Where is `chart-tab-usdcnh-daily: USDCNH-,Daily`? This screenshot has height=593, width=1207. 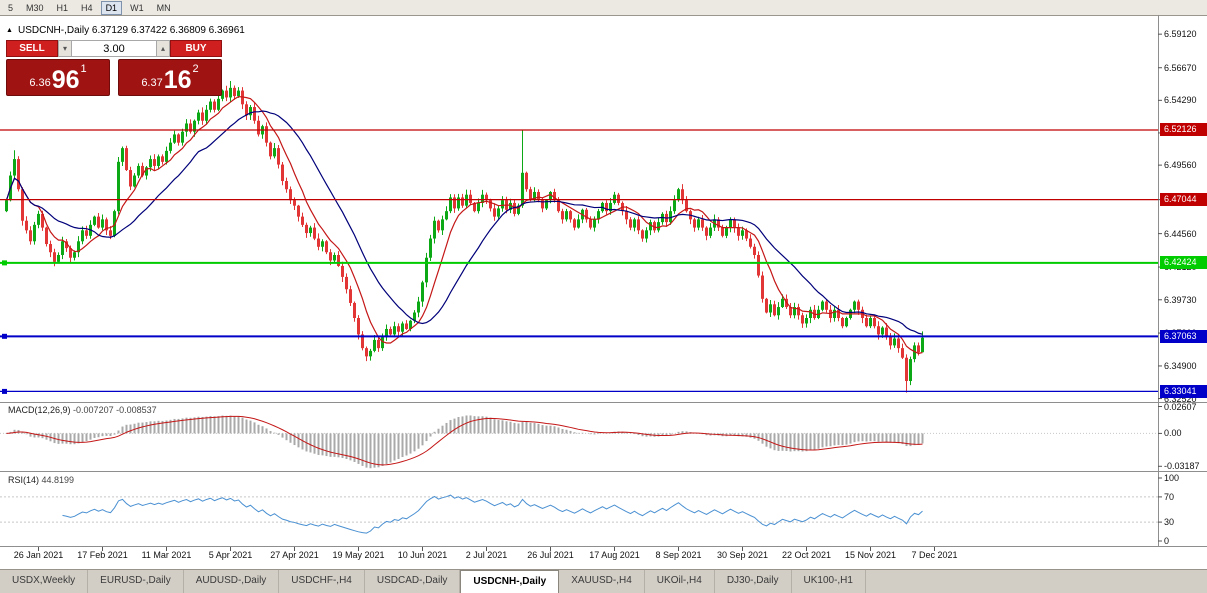 chart-tab-usdcnh-daily: USDCNH-,Daily is located at coordinates (510, 581).